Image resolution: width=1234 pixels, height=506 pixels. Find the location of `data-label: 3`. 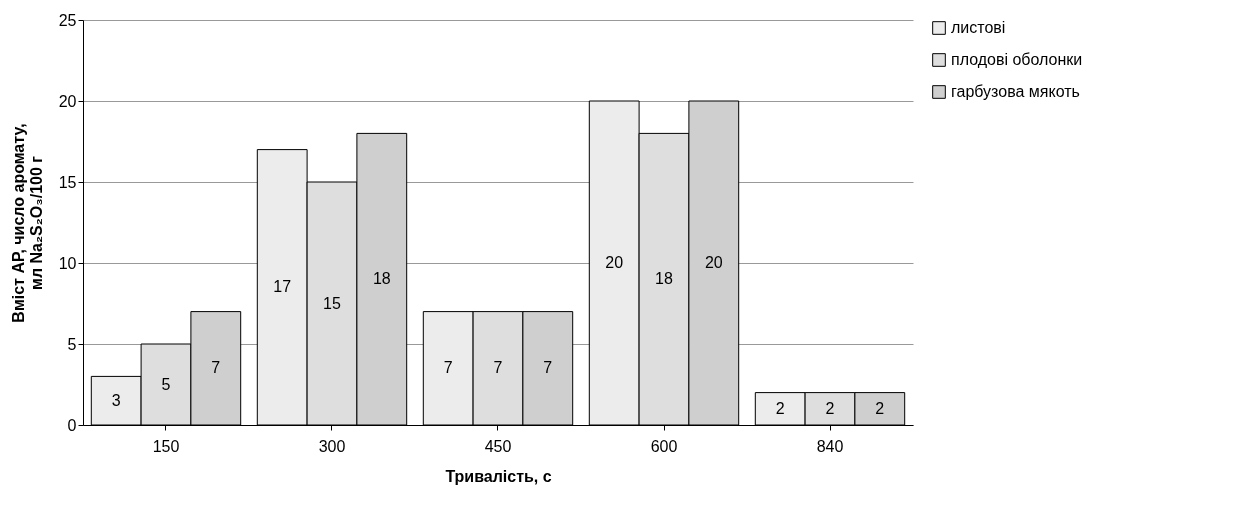

data-label: 3 is located at coordinates (116, 400).